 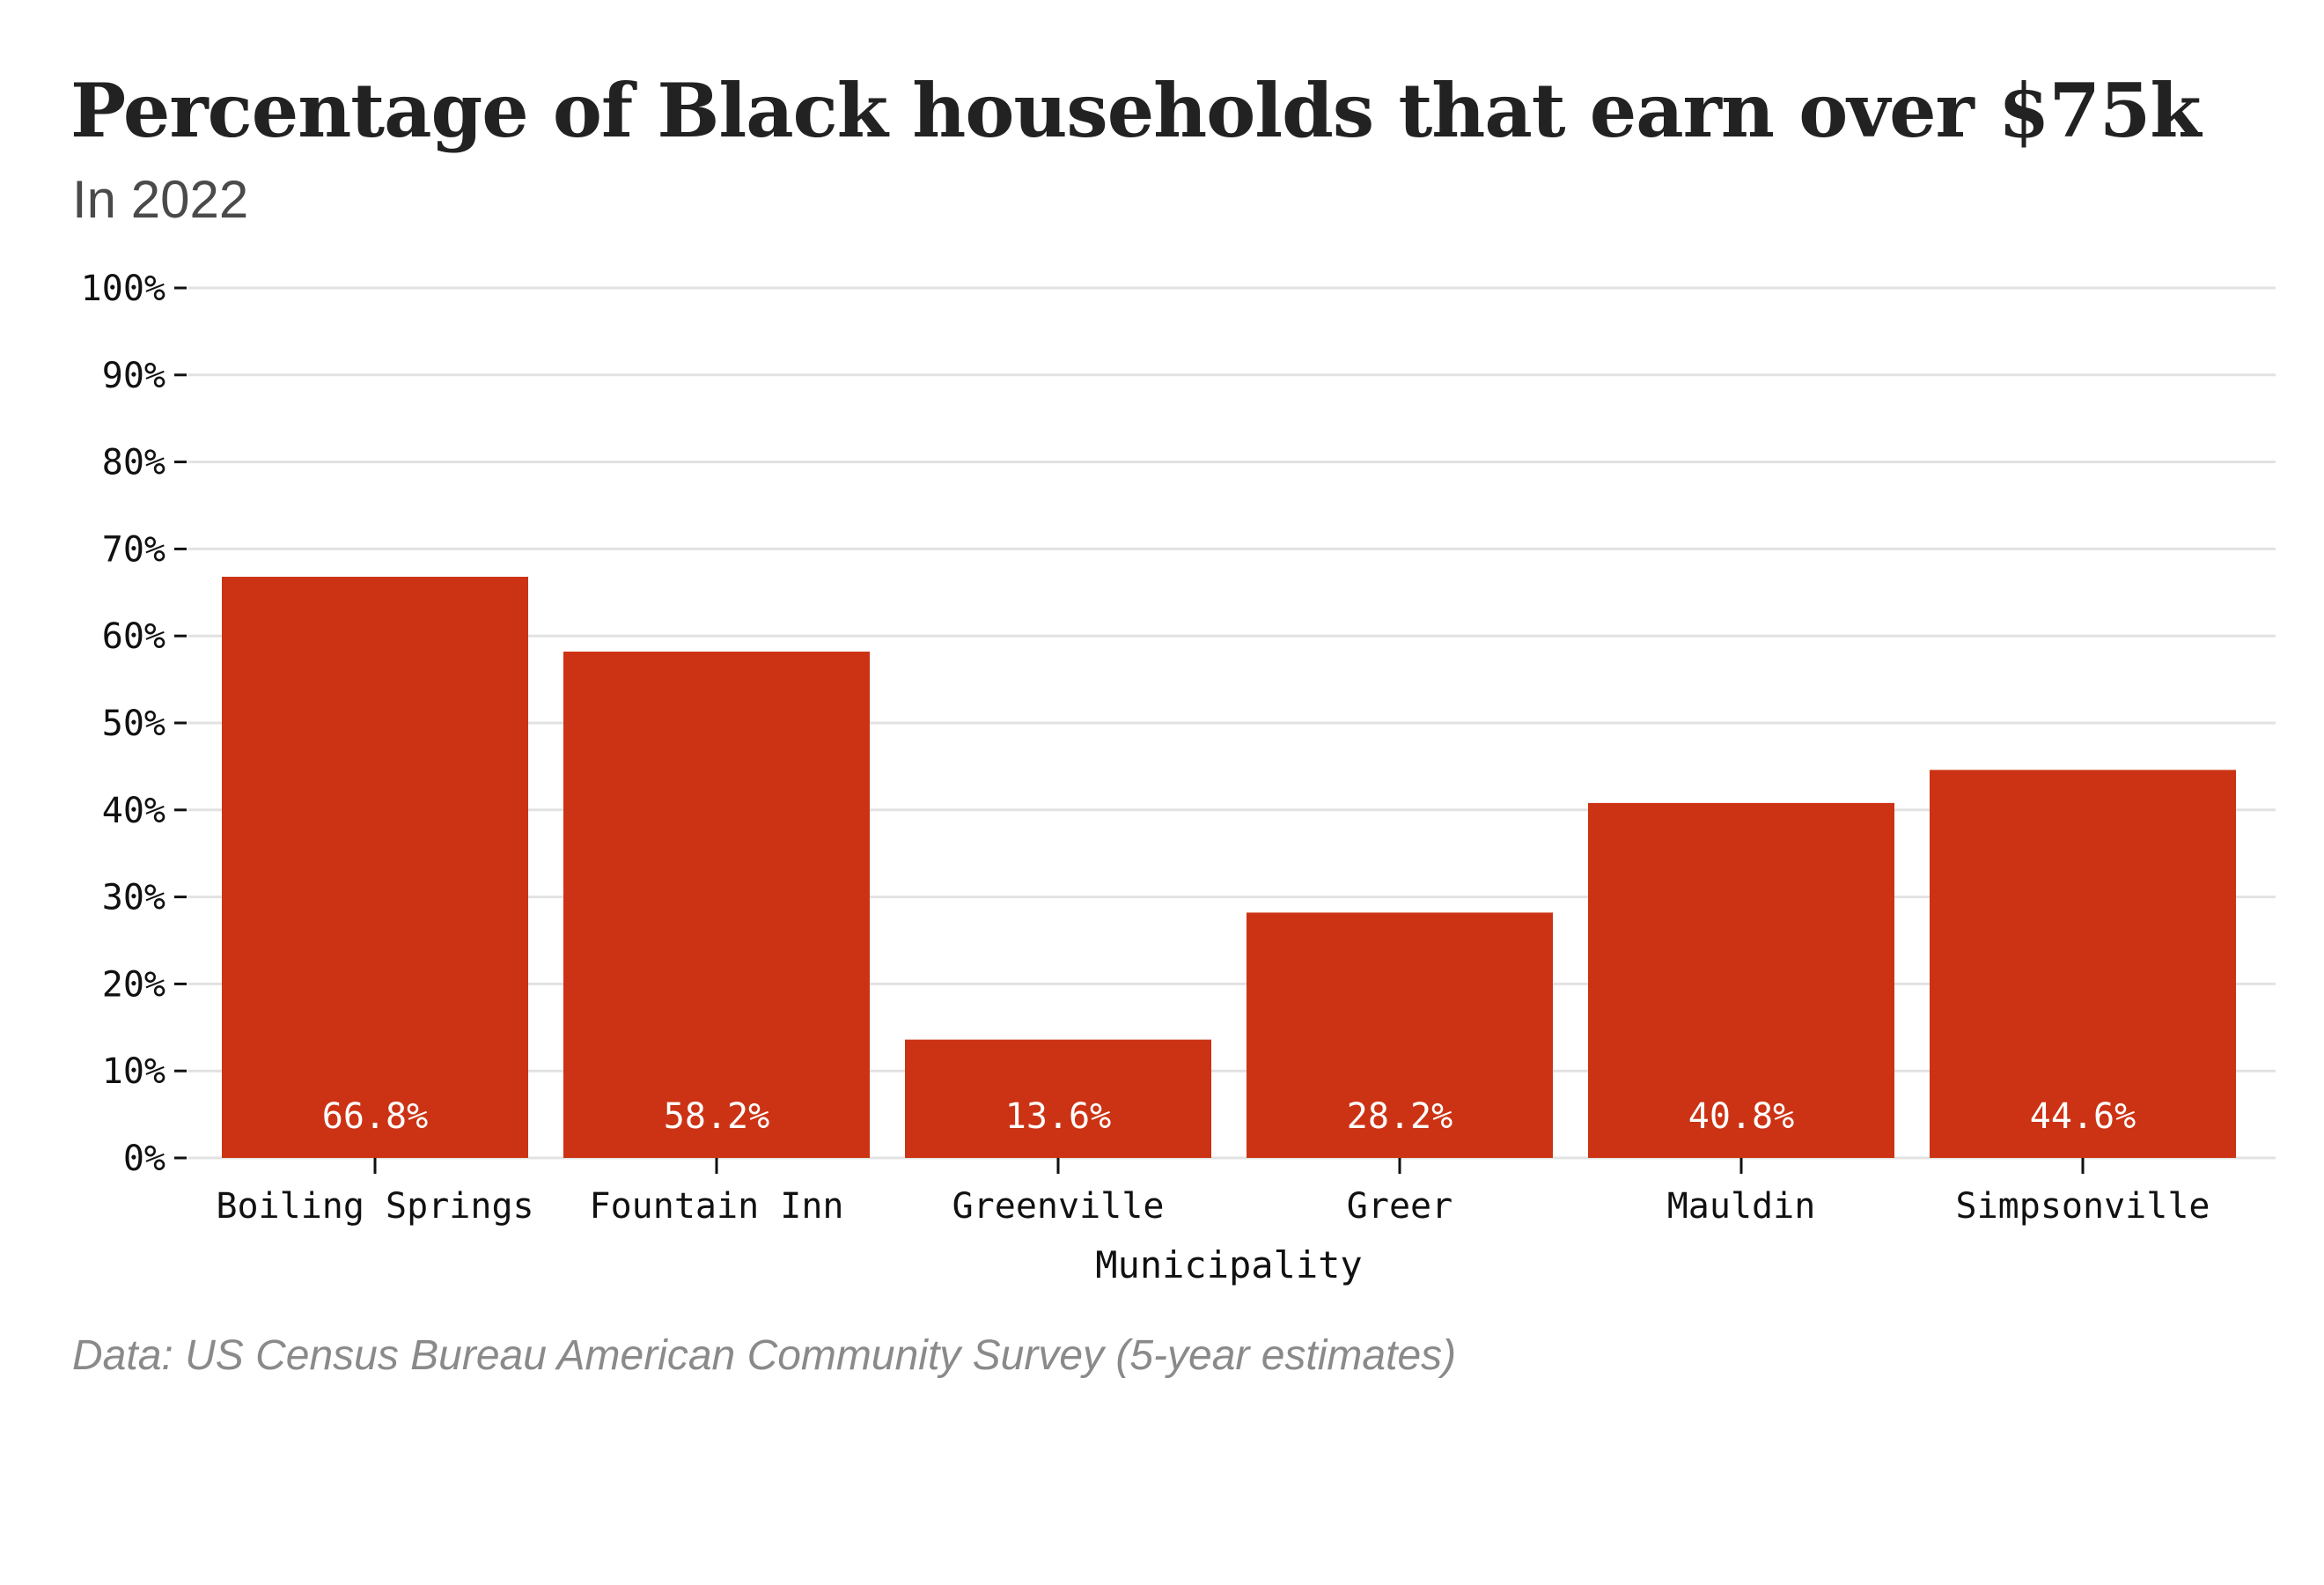 I want to click on x-tick-label: Simpsonville, so click(x=2083, y=1207).